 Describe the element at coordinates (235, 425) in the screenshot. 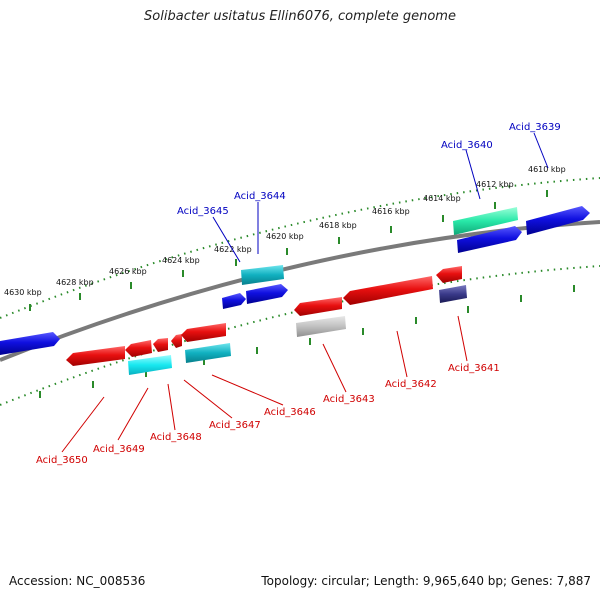

I see `label-acid-3647: Acid_3647` at that location.